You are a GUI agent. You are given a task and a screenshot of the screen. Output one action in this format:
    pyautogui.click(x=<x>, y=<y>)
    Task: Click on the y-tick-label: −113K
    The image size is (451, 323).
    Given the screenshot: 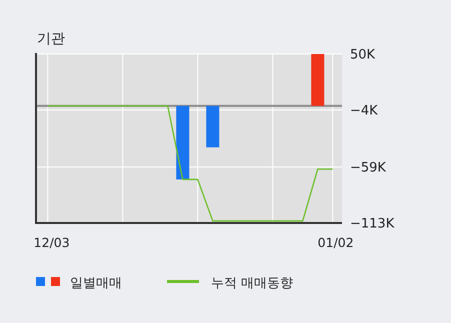 What is the action you would take?
    pyautogui.click(x=372, y=224)
    